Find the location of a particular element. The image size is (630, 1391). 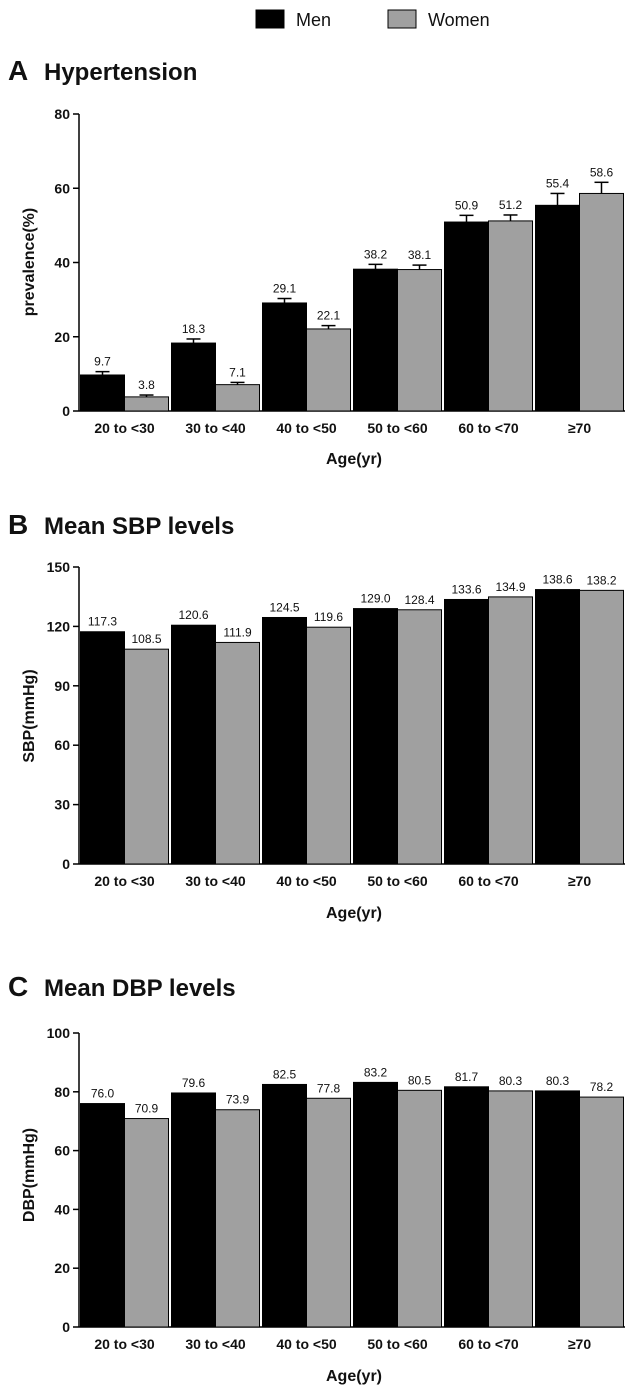

panel-b-y-tick-label: 60 is located at coordinates (62, 745).